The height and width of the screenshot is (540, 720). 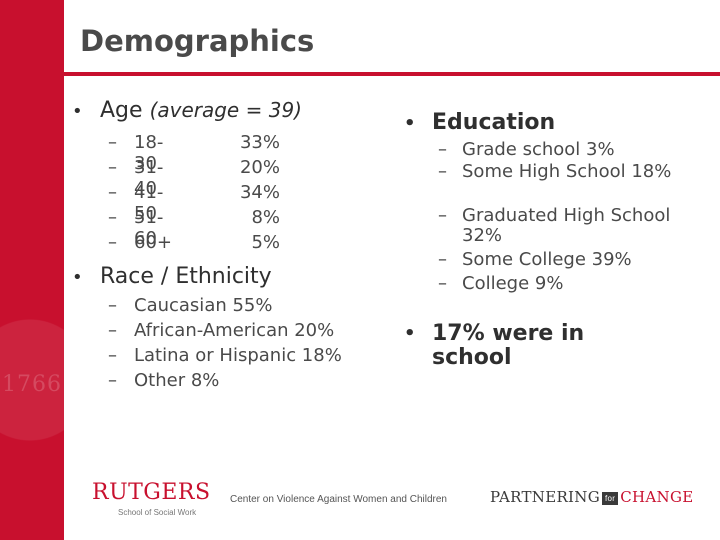 What do you see at coordinates (194, 178) in the screenshot?
I see `age-row: – 31-40 20%` at bounding box center [194, 178].